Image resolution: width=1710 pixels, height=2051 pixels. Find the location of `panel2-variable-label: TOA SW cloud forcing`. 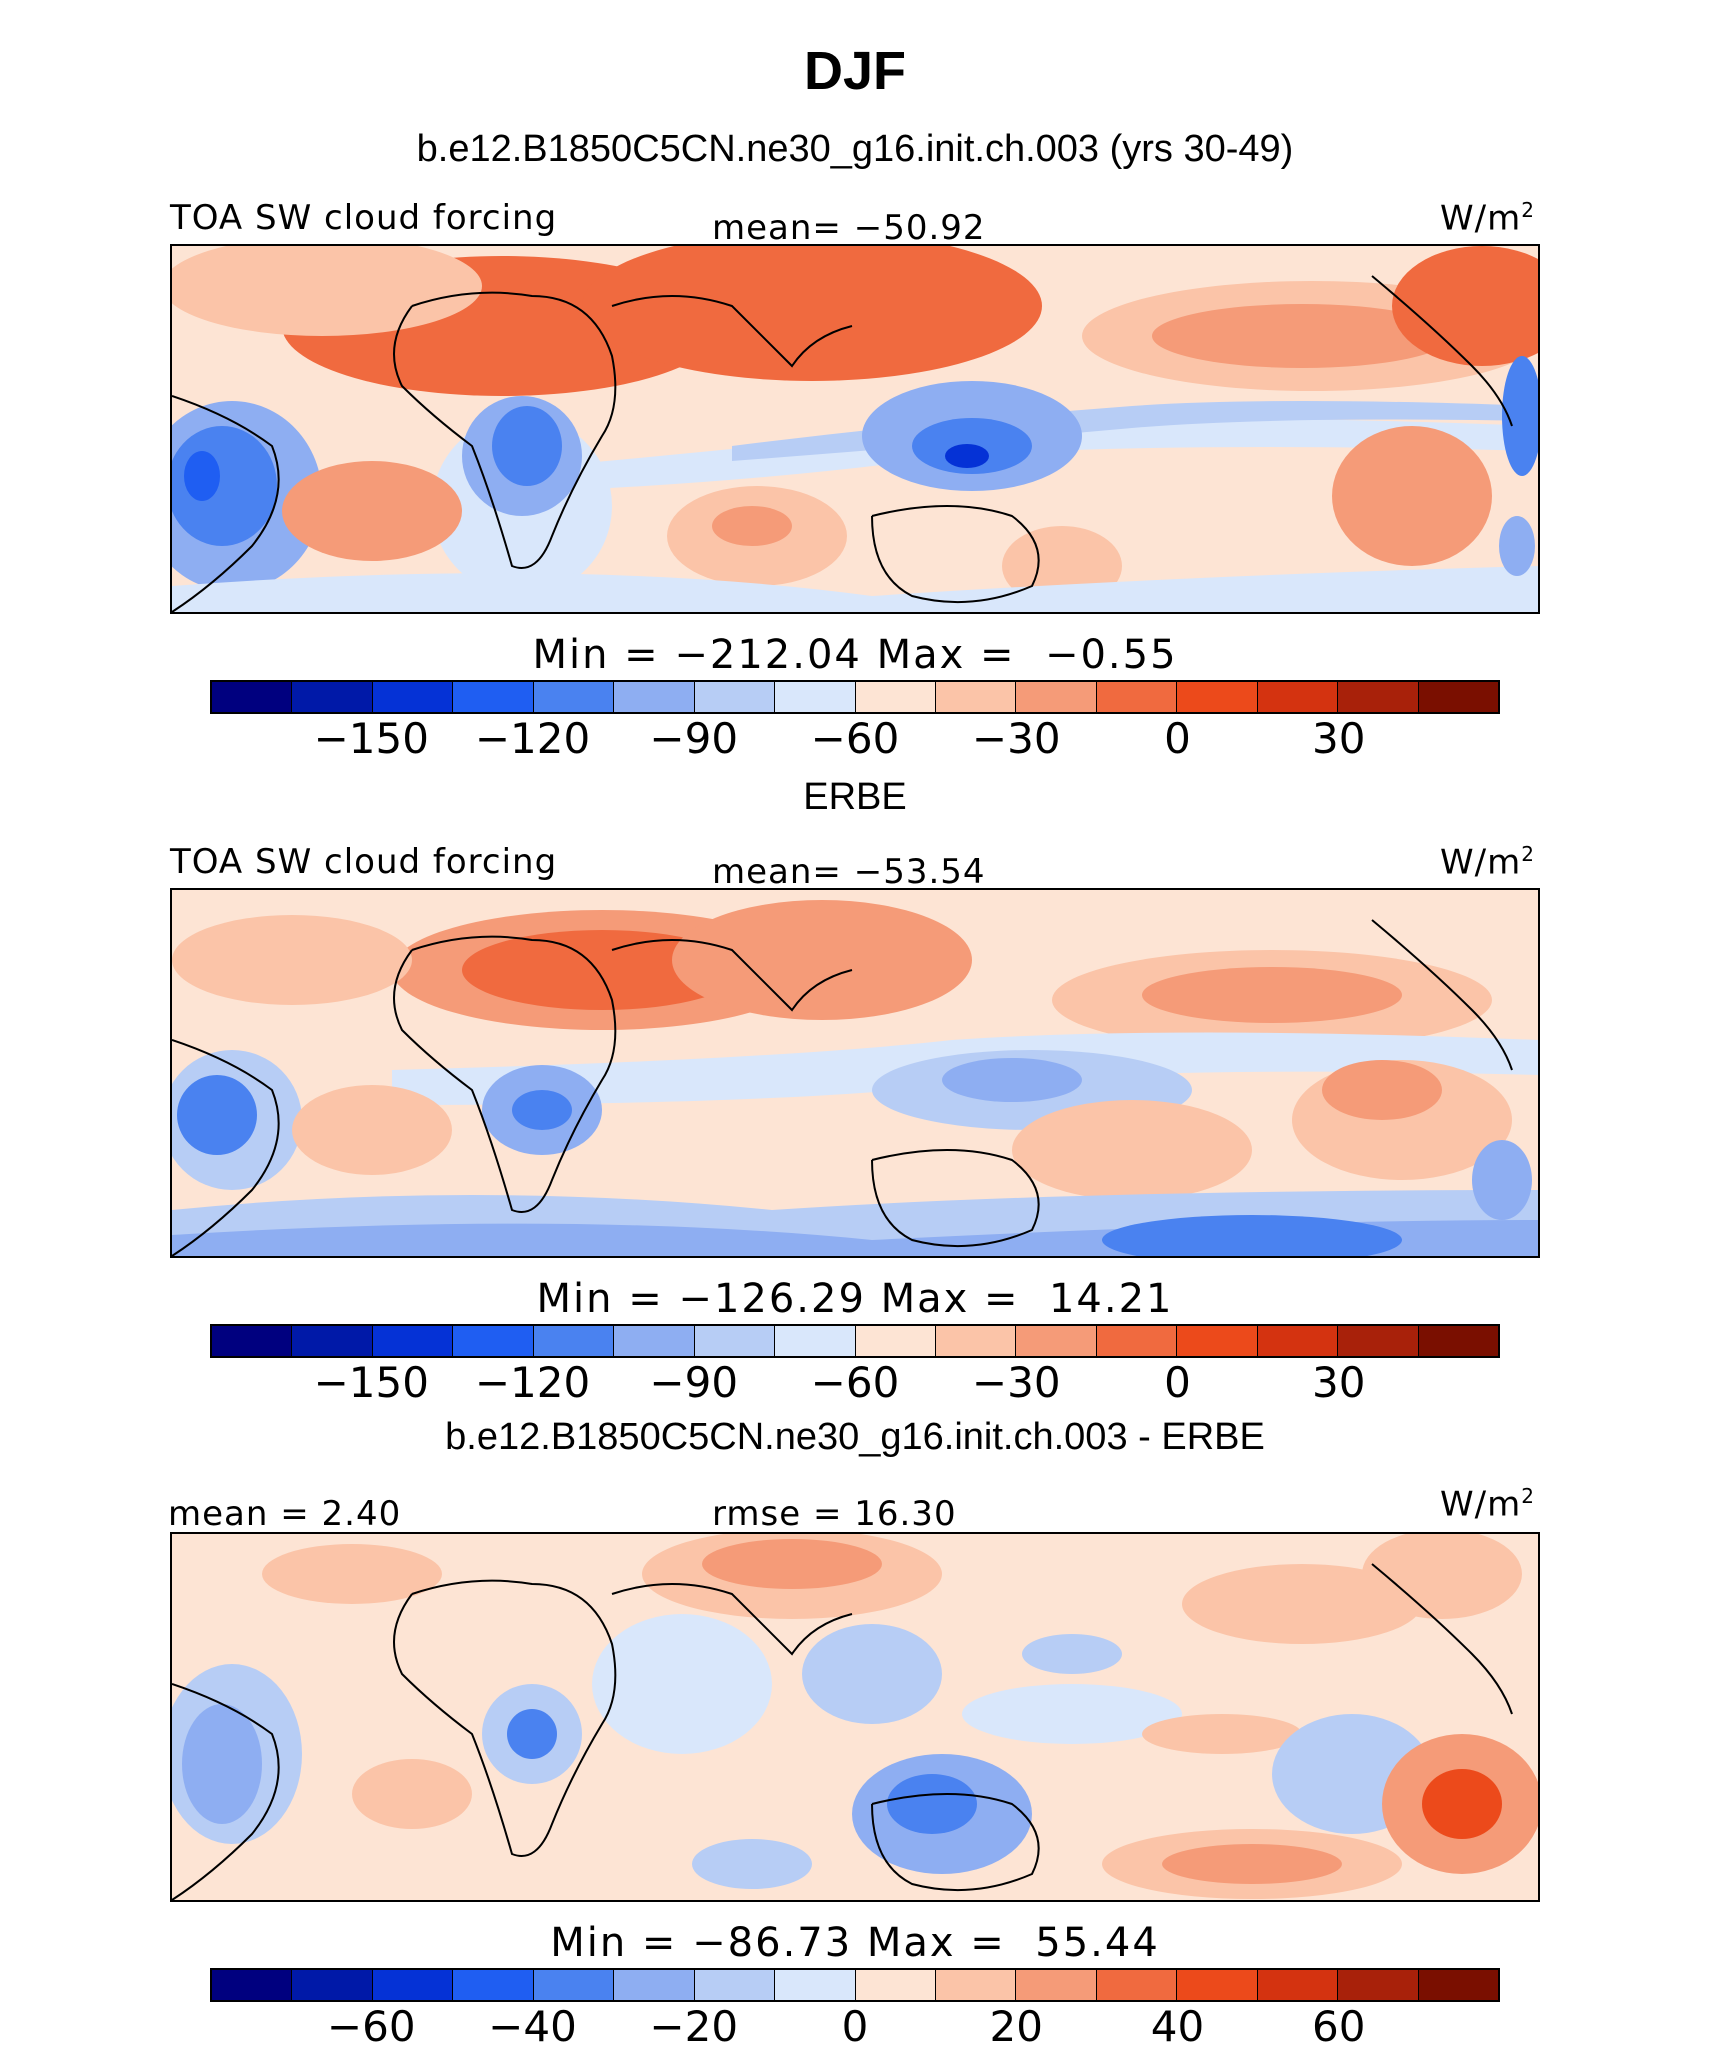

panel2-variable-label: TOA SW cloud forcing is located at coordinates (364, 862).